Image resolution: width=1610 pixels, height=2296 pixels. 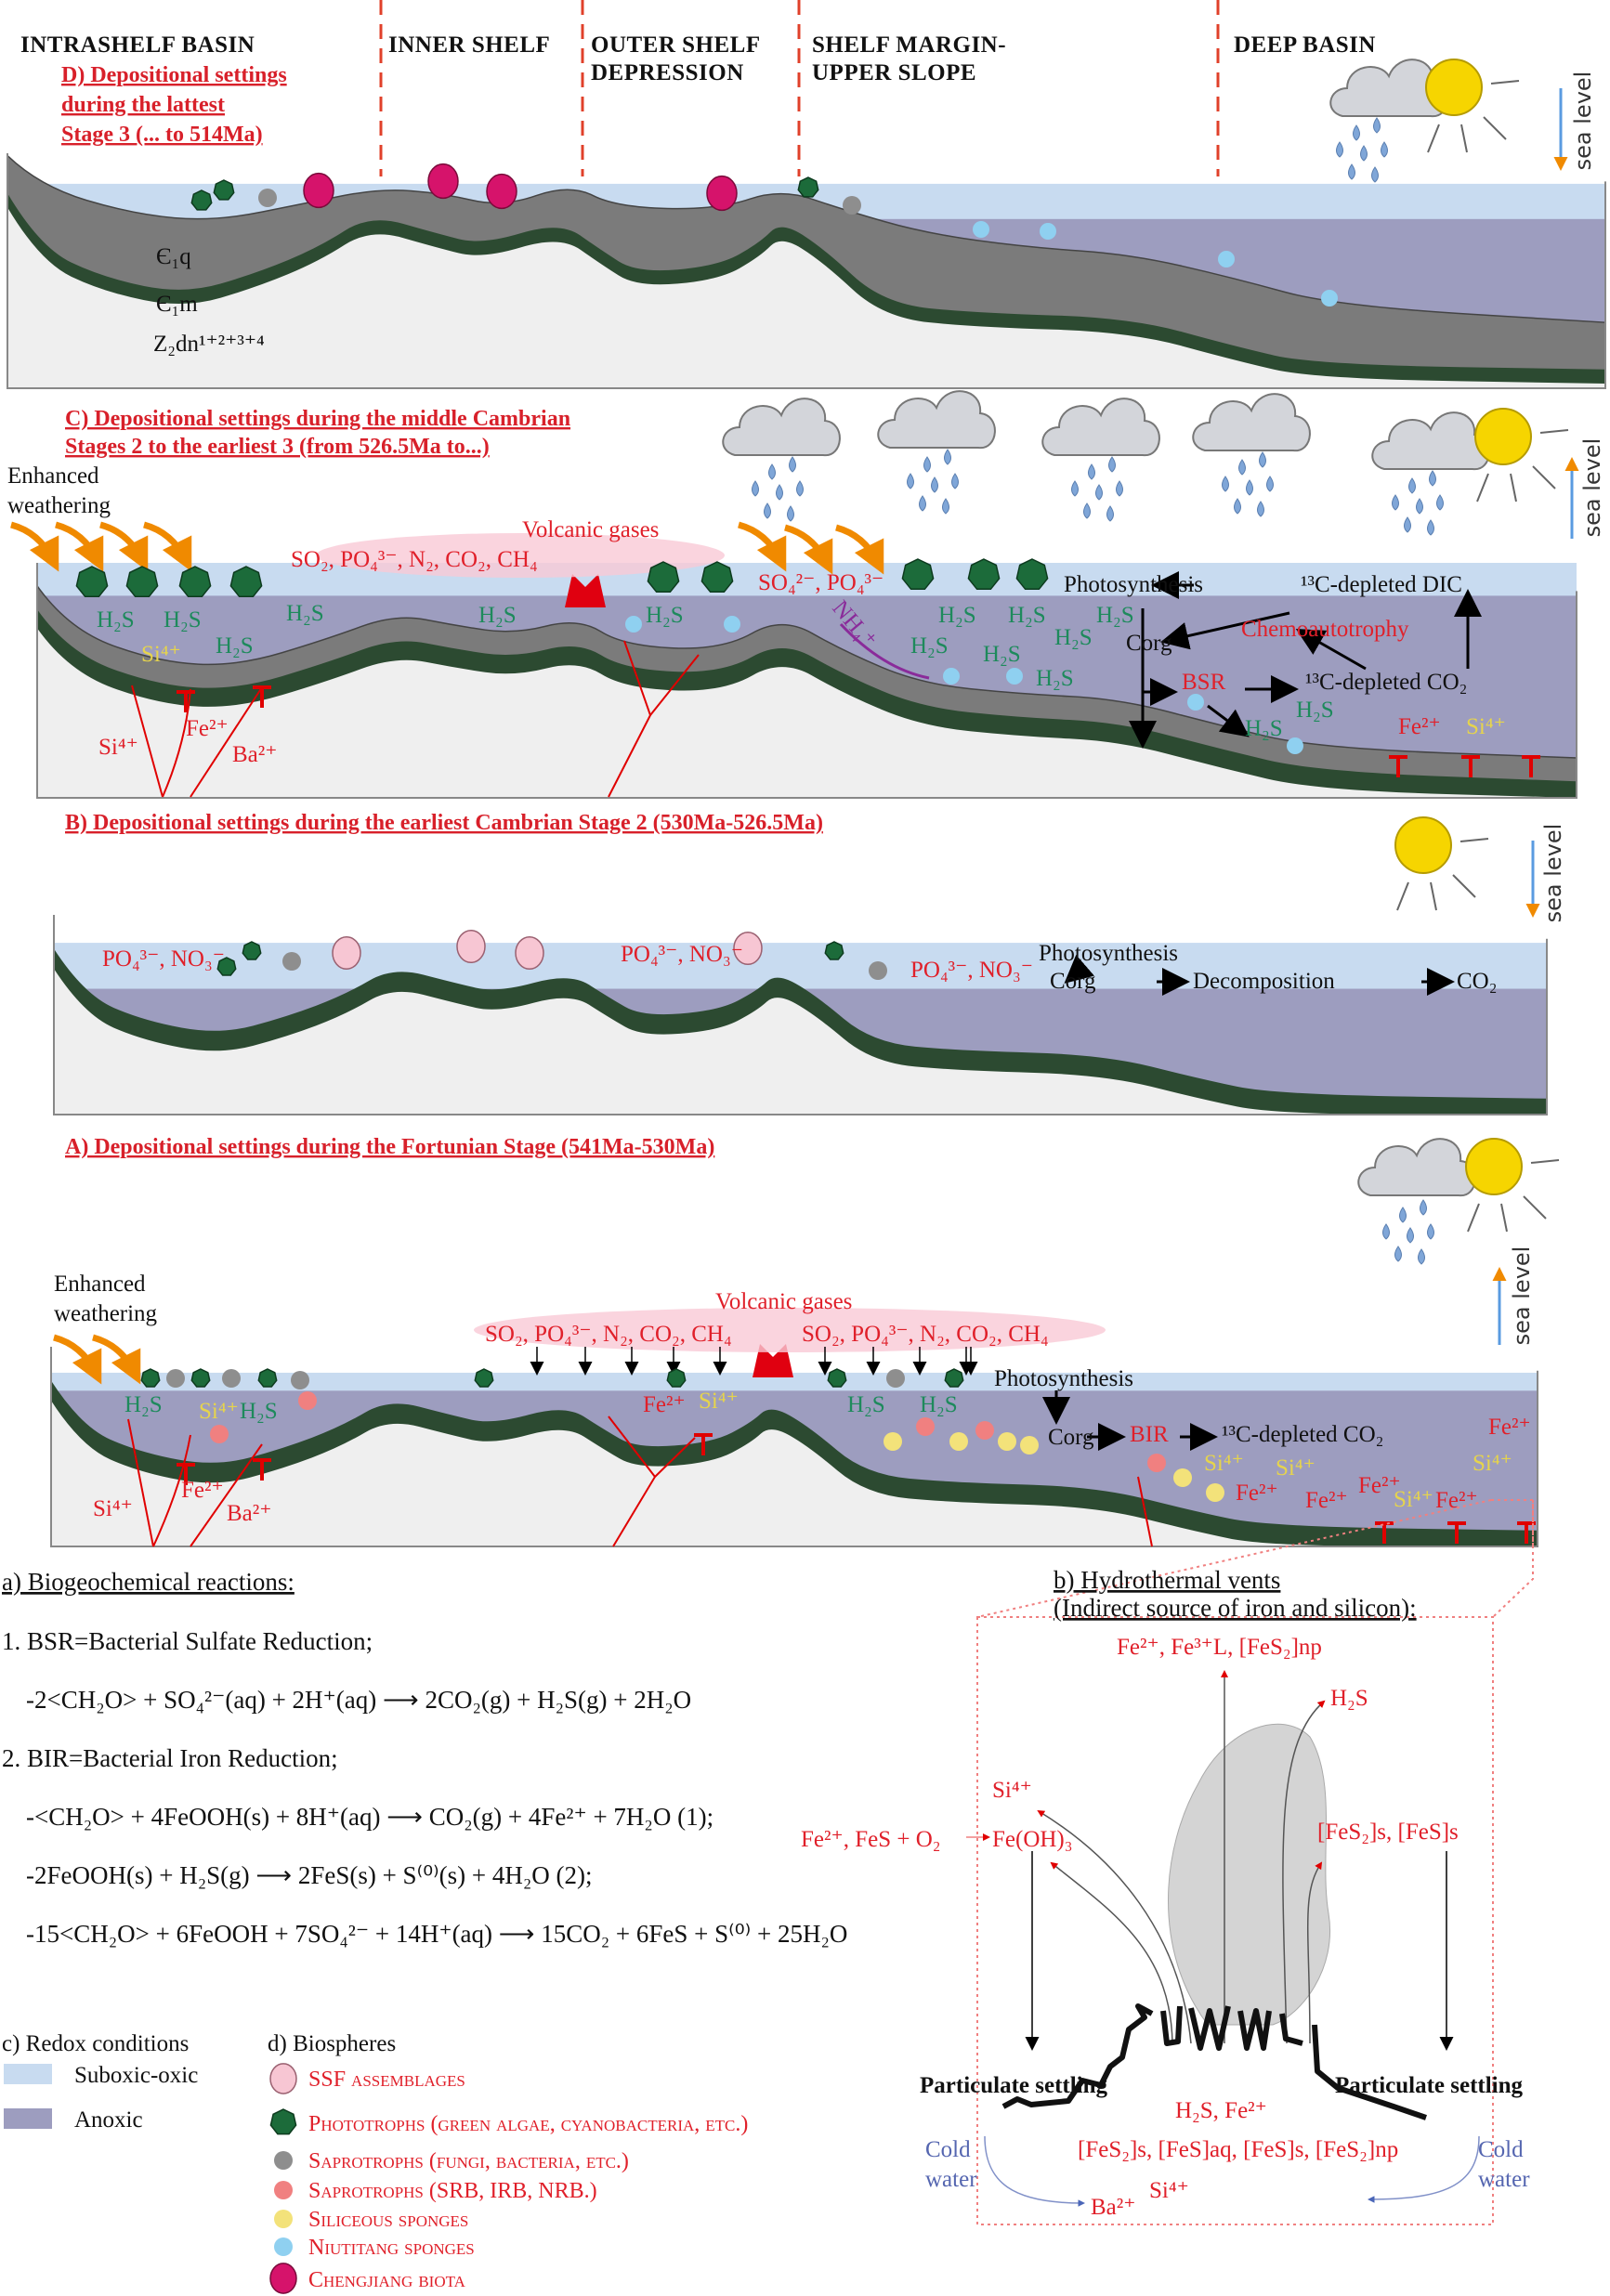 I want to click on vent-silicon: Si⁴⁺, so click(x=1012, y=1790).